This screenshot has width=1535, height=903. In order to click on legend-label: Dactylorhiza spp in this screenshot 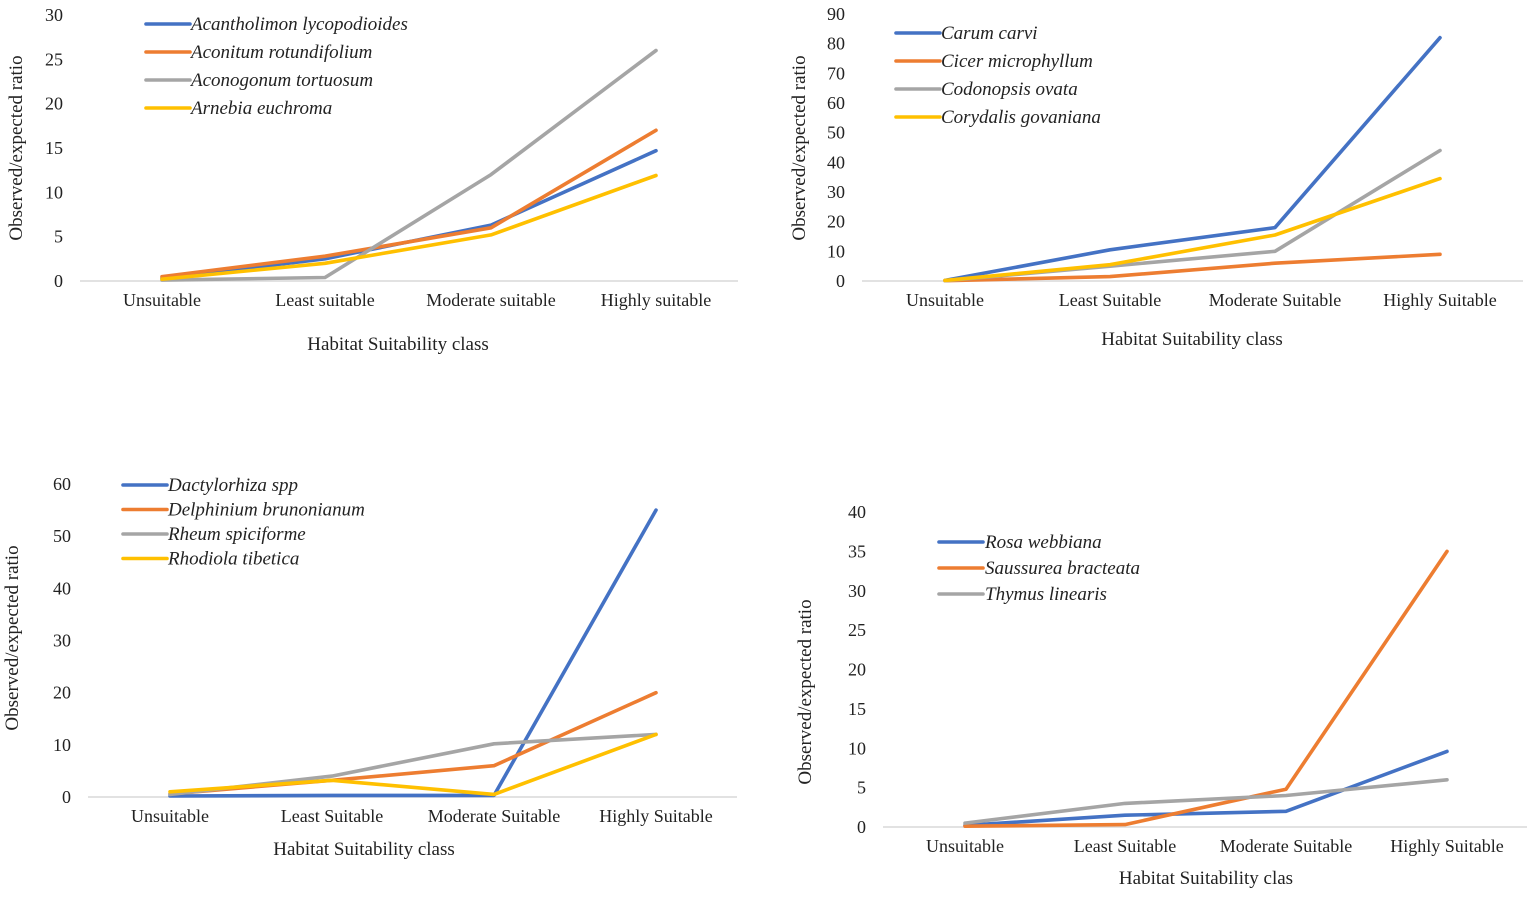, I will do `click(232, 485)`.